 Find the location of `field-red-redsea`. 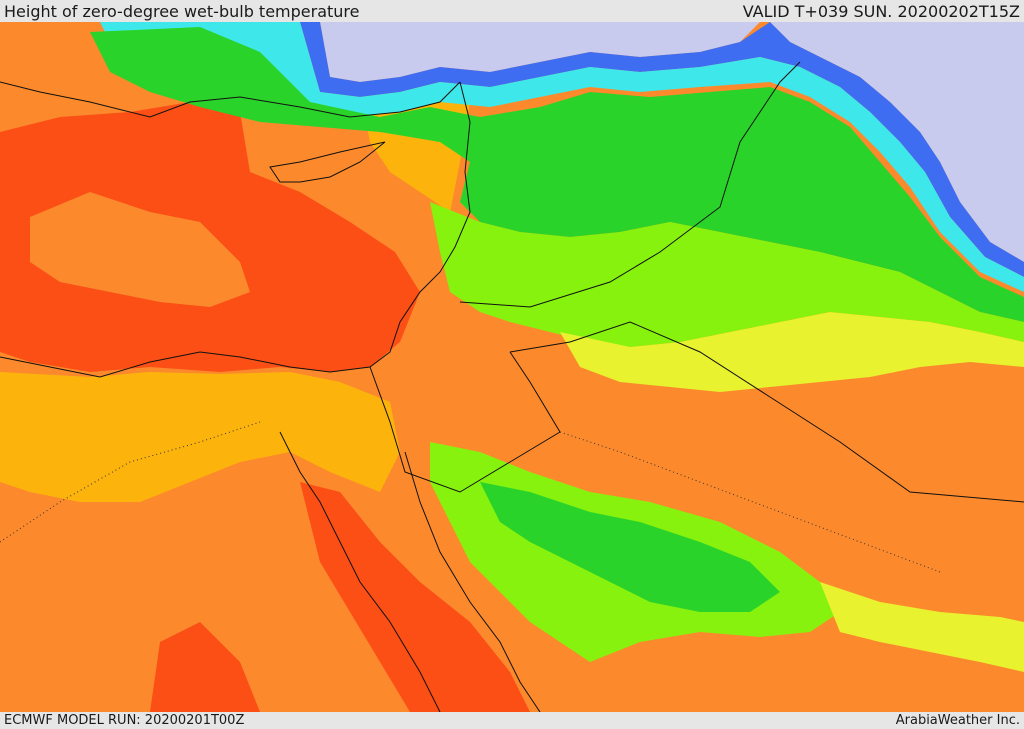

field-red-redsea is located at coordinates (415, 597).